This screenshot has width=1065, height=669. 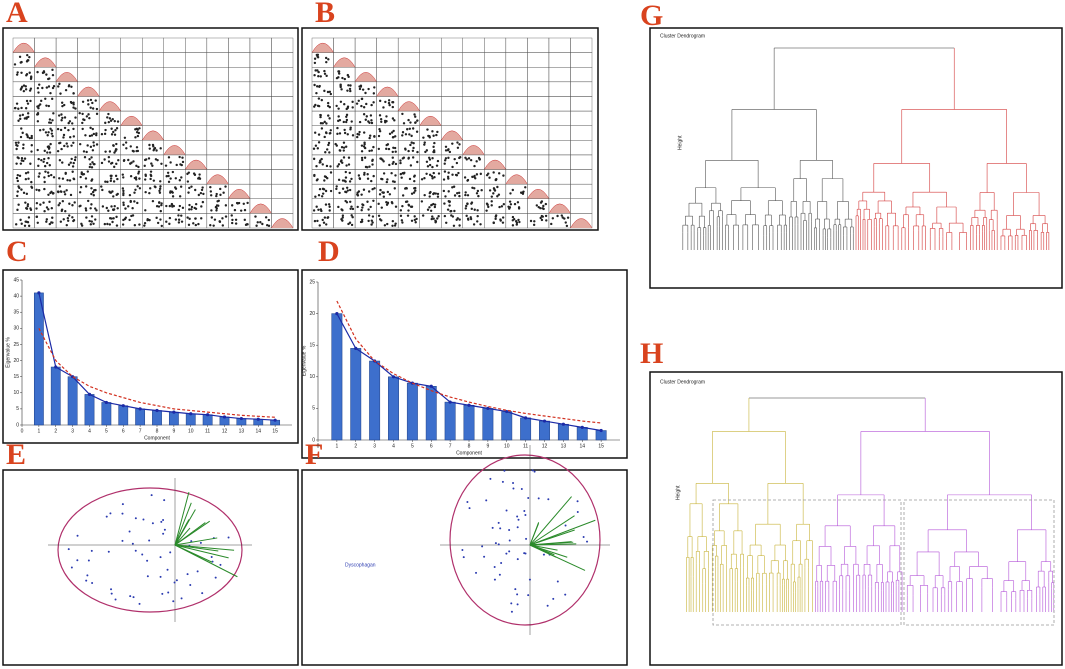 What do you see at coordinates (66, 77) in the screenshot?
I see `matrix-density` at bounding box center [66, 77].